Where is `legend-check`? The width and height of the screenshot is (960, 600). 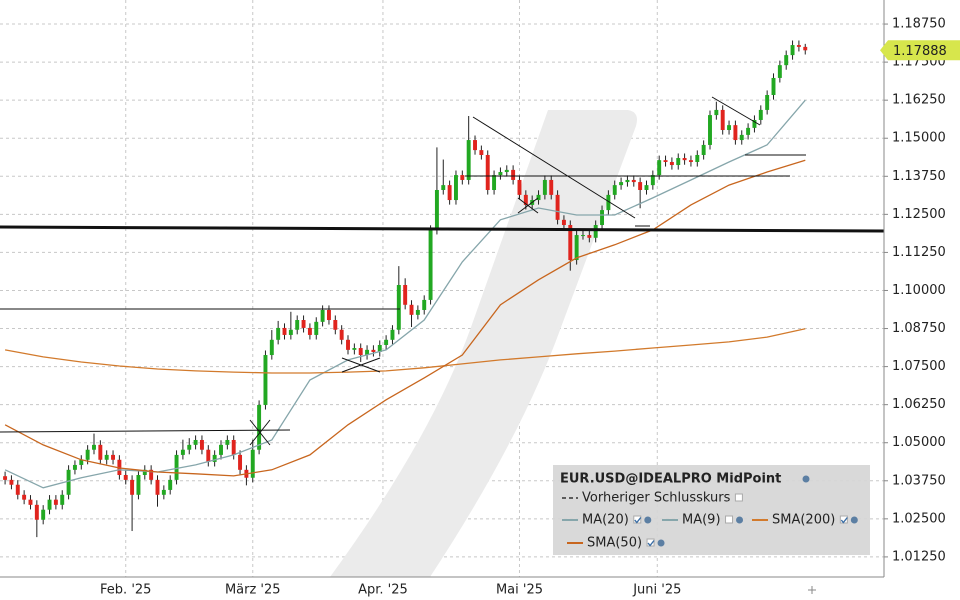
legend-check is located at coordinates (651, 543).